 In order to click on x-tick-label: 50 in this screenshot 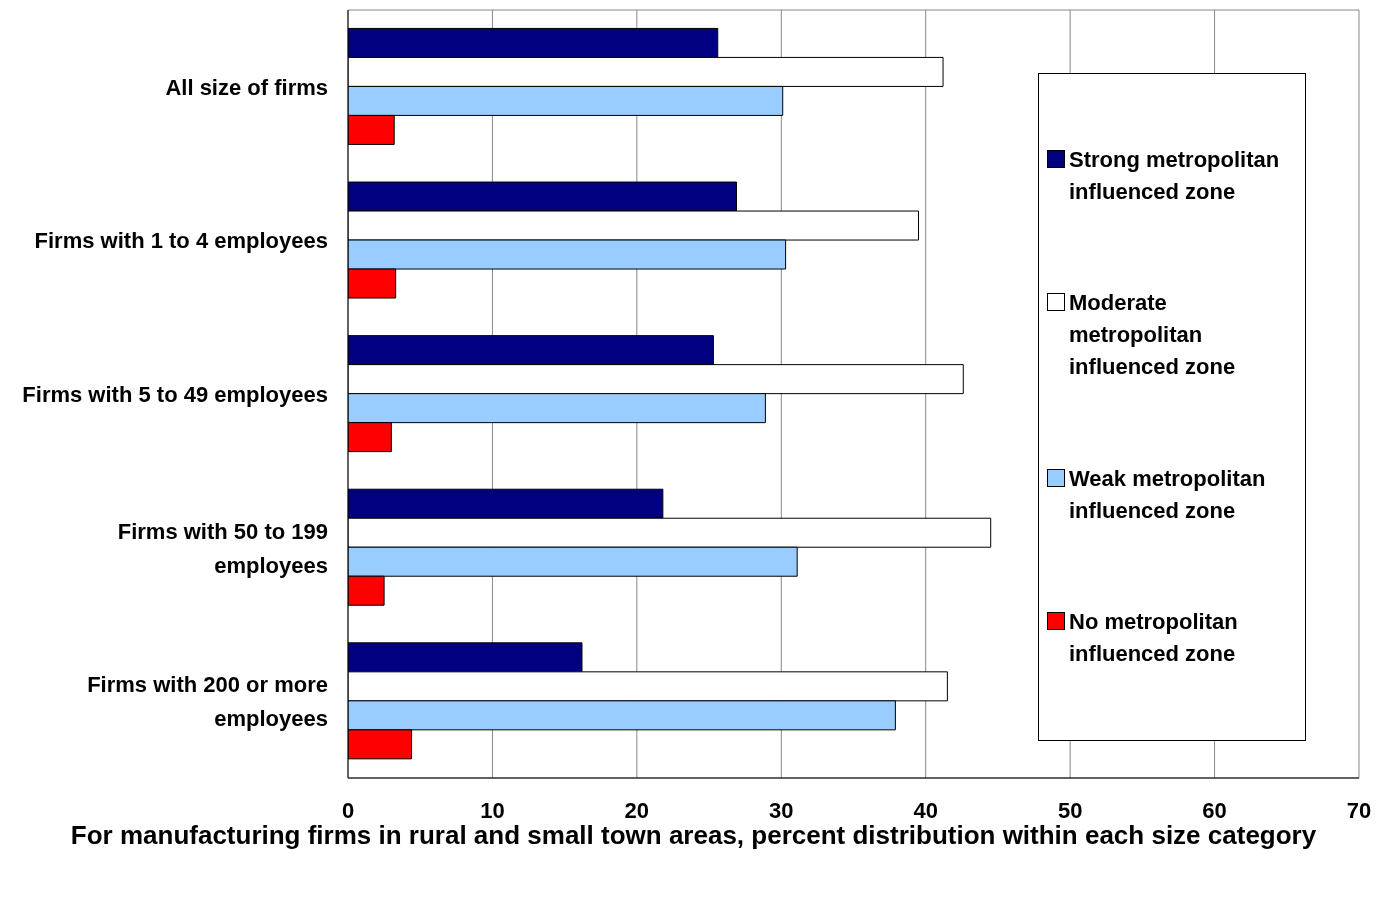, I will do `click(1070, 810)`.